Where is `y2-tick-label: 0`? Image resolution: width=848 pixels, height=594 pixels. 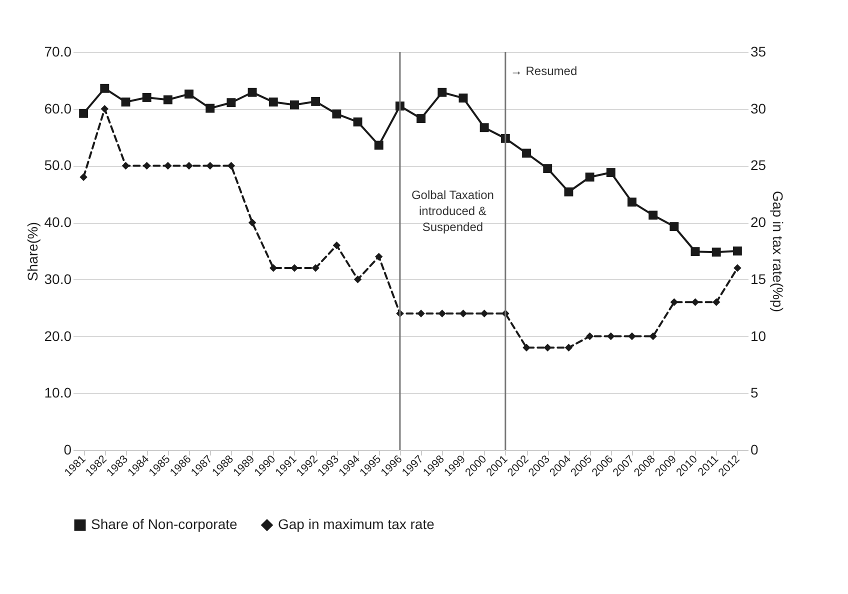
y2-tick-label: 0 is located at coordinates (754, 450).